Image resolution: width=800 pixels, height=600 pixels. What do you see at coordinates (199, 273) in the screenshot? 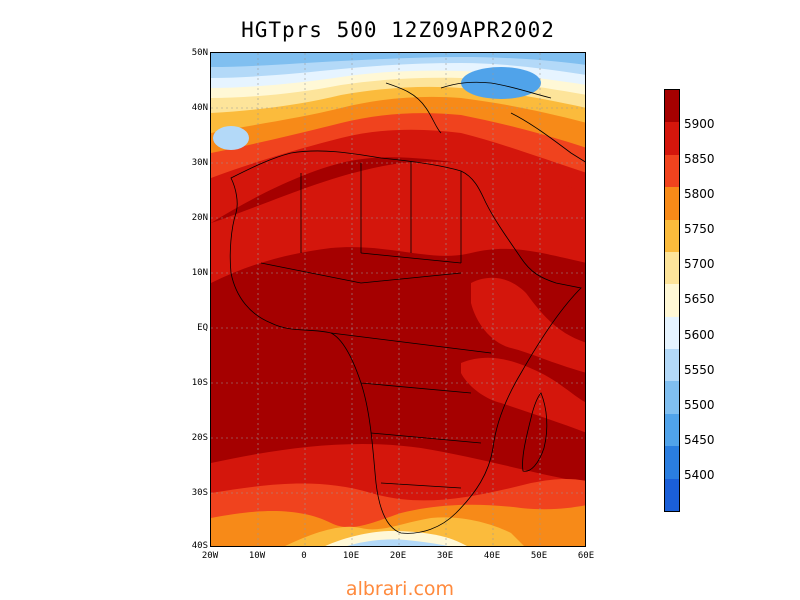
I see `lat-label: 10N` at bounding box center [199, 273].